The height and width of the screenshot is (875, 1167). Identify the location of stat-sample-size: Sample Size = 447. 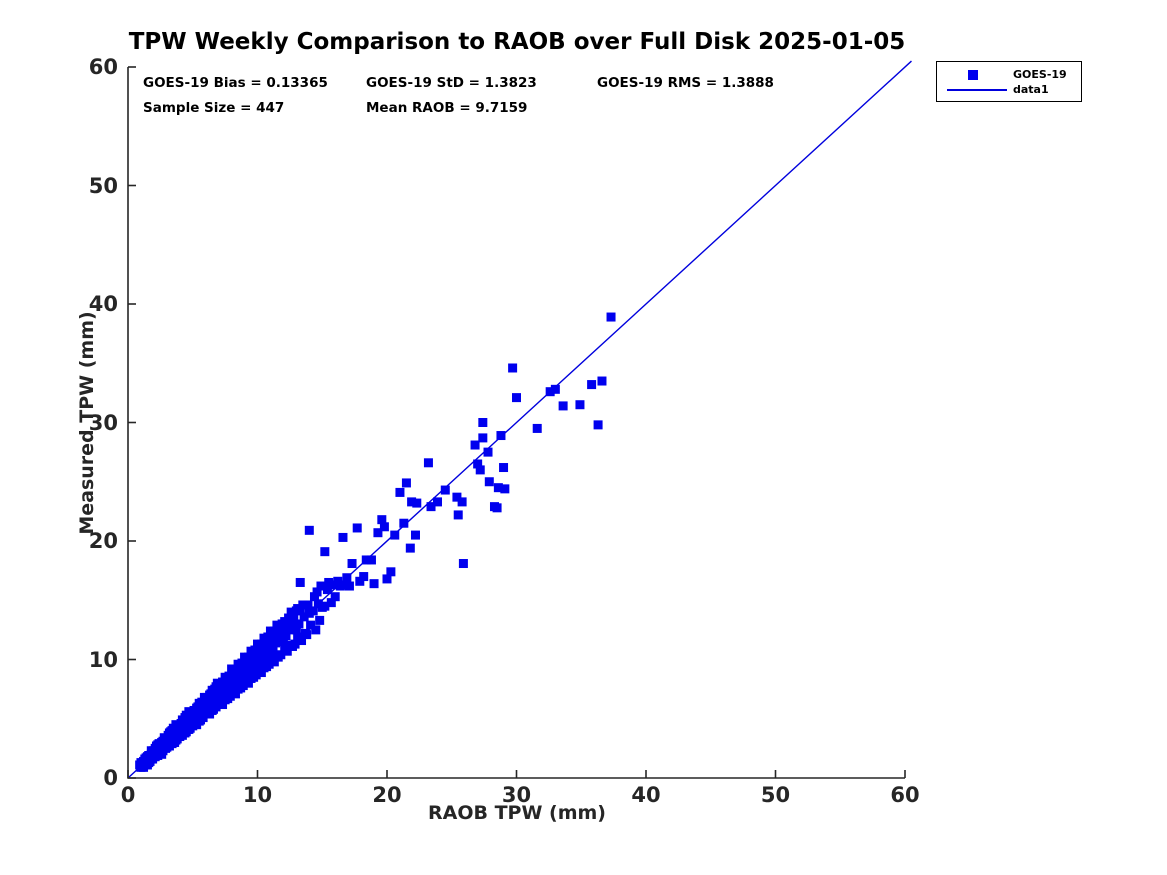
(214, 108).